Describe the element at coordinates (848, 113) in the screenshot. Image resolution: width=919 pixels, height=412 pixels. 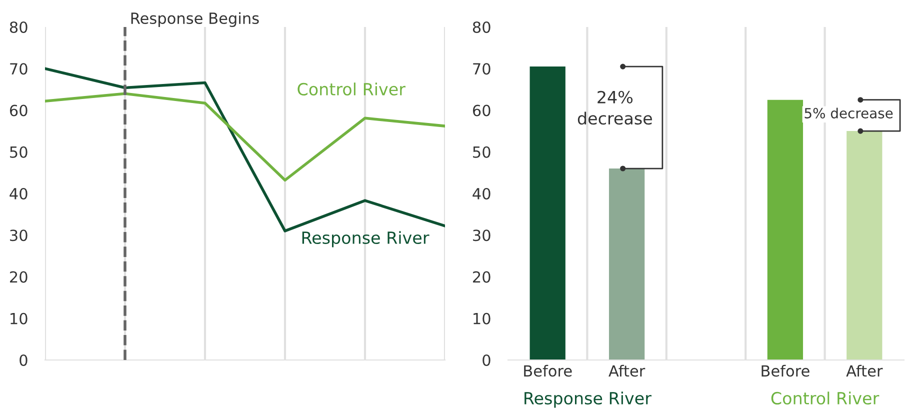
I see `annotation: 5% decrease` at that location.